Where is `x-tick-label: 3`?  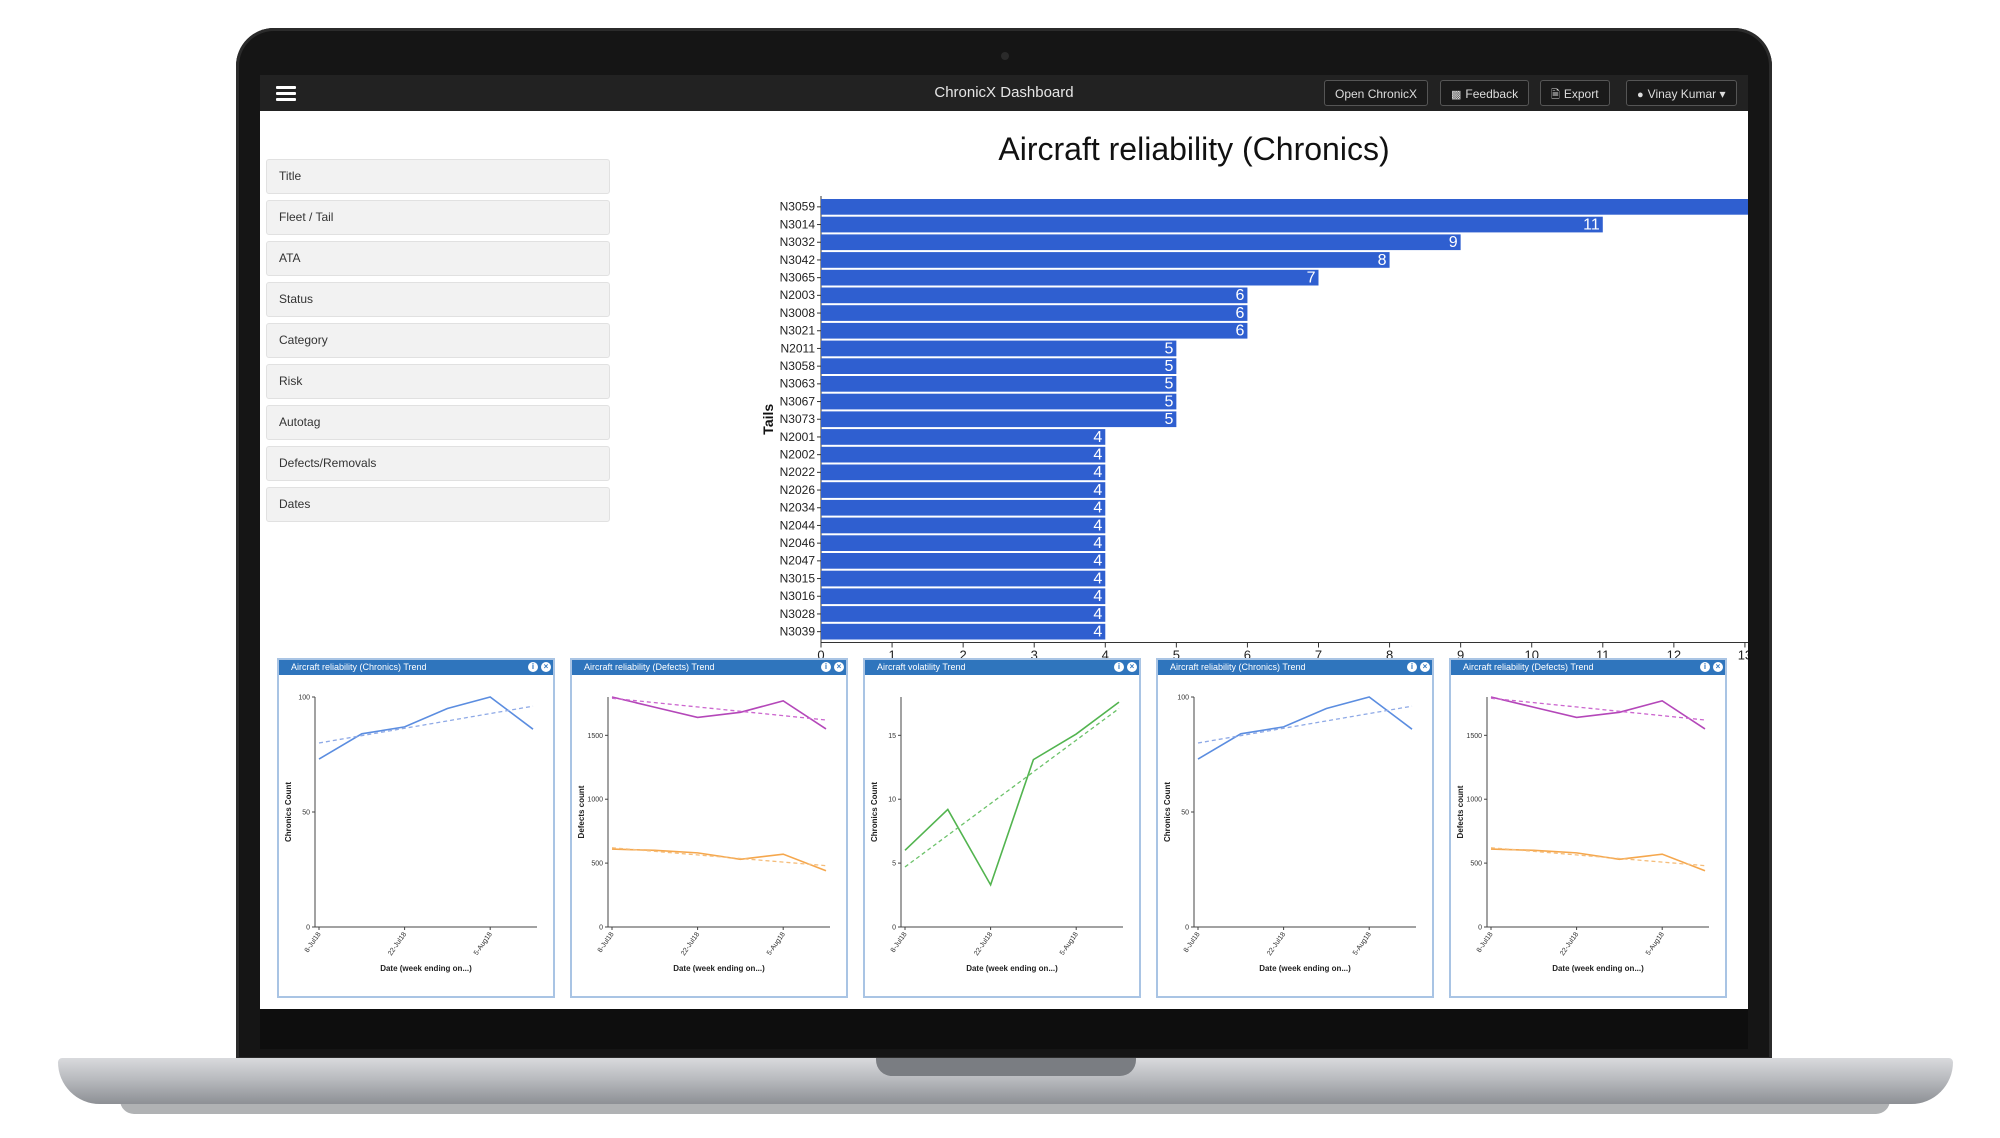
x-tick-label: 3 is located at coordinates (1034, 655).